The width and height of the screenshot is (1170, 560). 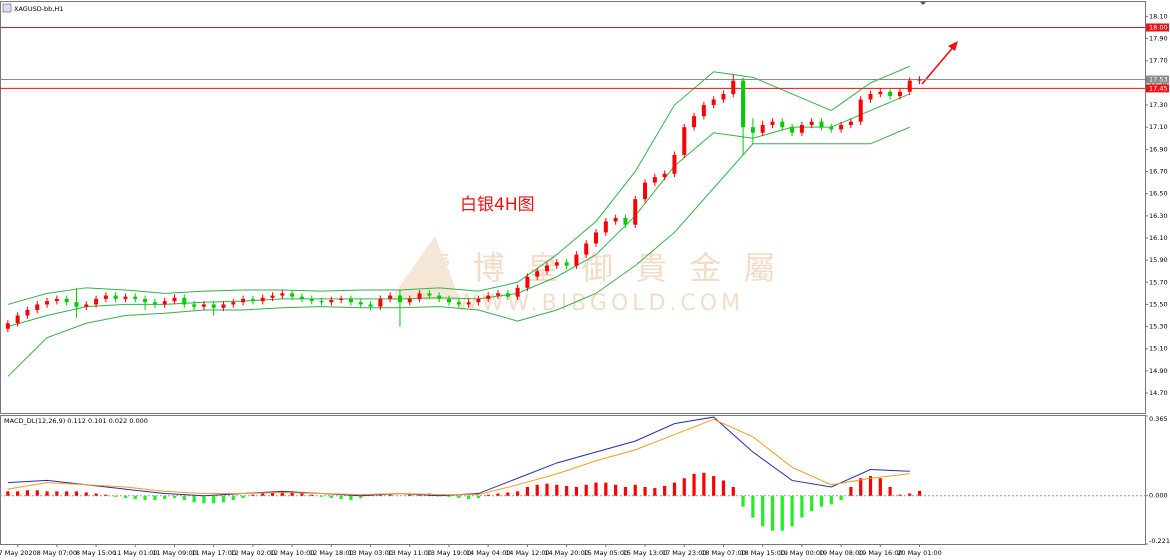 I want to click on watermark-title: 鑄 博 皇 御 貴 金 屬, so click(x=599, y=268).